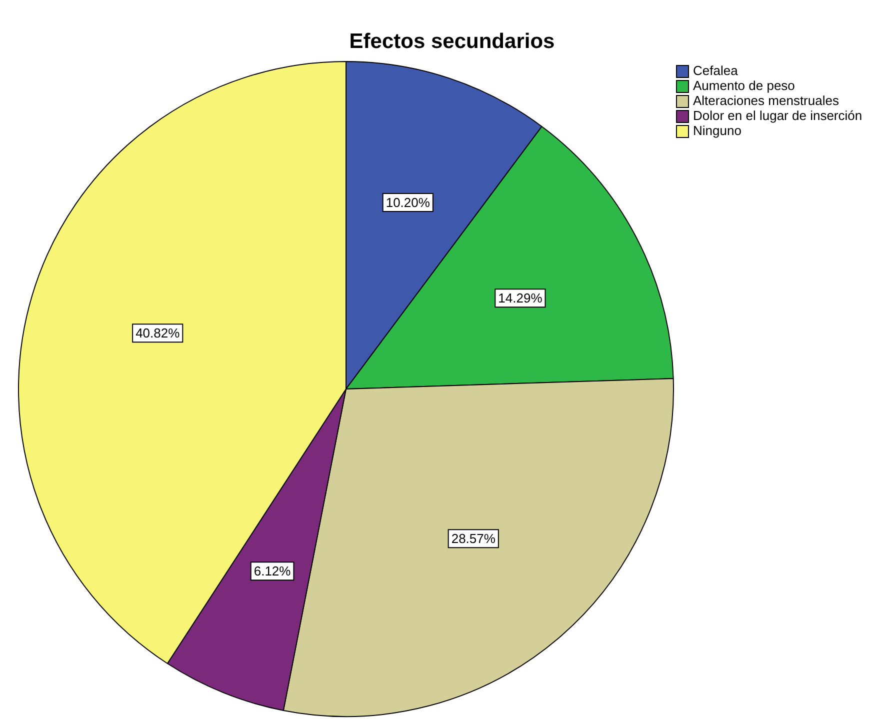 The width and height of the screenshot is (886, 719). What do you see at coordinates (473, 538) in the screenshot?
I see `data-label: 28.57%` at bounding box center [473, 538].